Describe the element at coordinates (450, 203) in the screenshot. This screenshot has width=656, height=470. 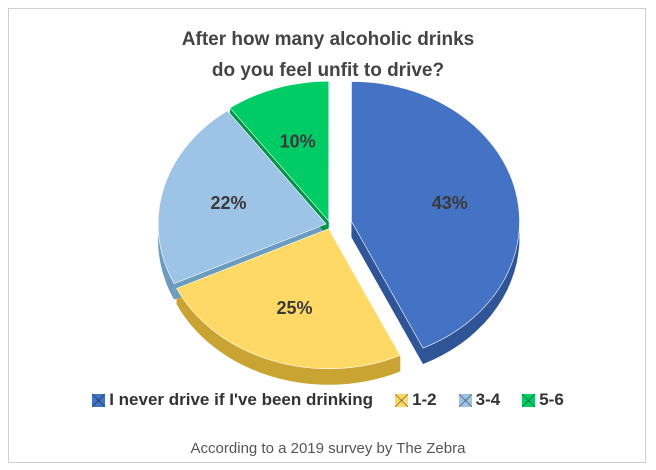
I see `pie-slice-label-0: 43%` at that location.